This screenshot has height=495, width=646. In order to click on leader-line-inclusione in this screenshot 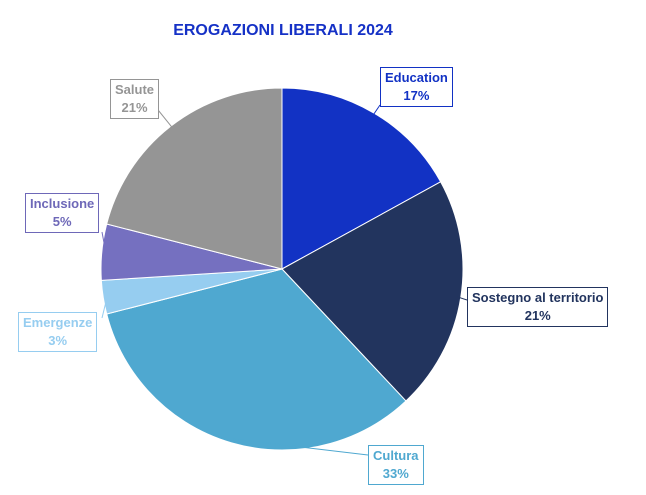, I will do `click(104, 242)`.